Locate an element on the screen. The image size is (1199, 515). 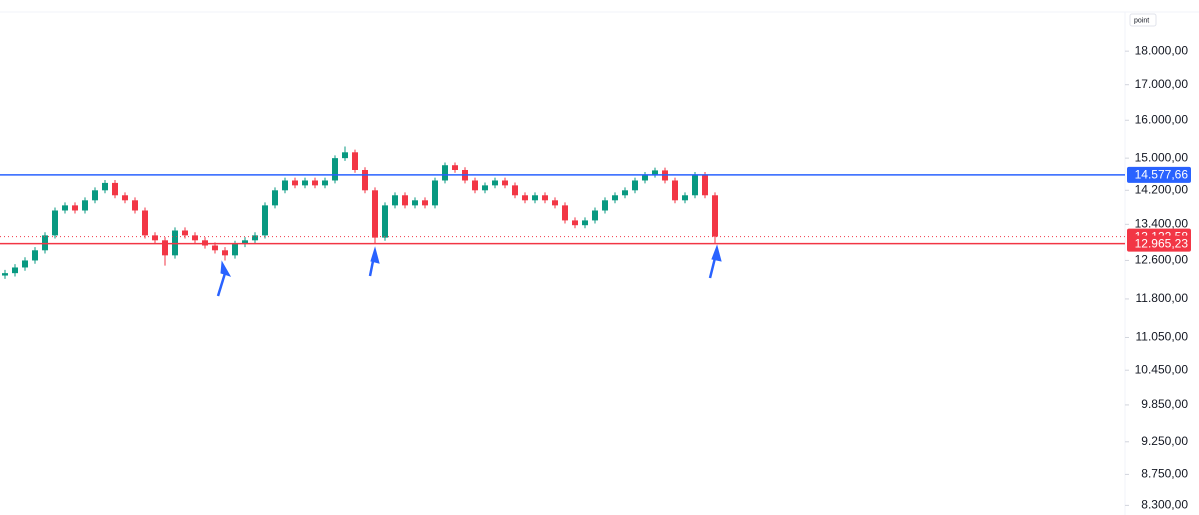
price-tag-label: 12.965,23 is located at coordinates (1162, 243).